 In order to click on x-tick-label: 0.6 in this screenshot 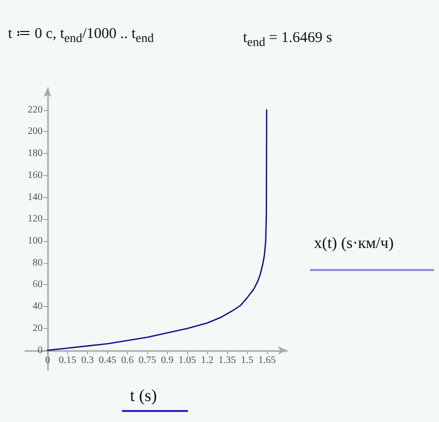, I will do `click(127, 360)`.